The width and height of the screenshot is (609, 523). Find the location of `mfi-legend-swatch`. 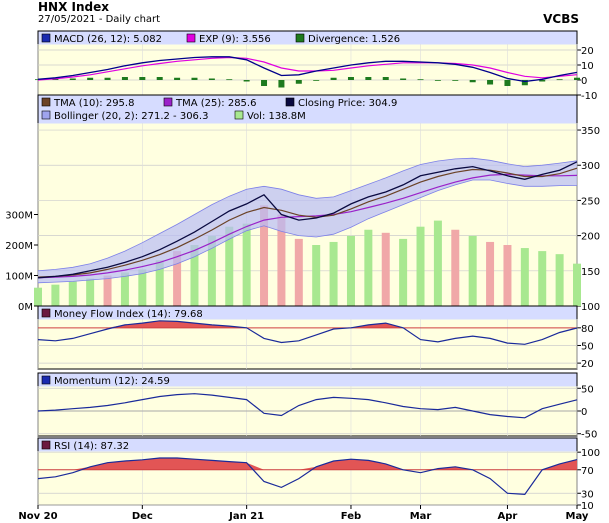

mfi-legend-swatch is located at coordinates (46, 313).